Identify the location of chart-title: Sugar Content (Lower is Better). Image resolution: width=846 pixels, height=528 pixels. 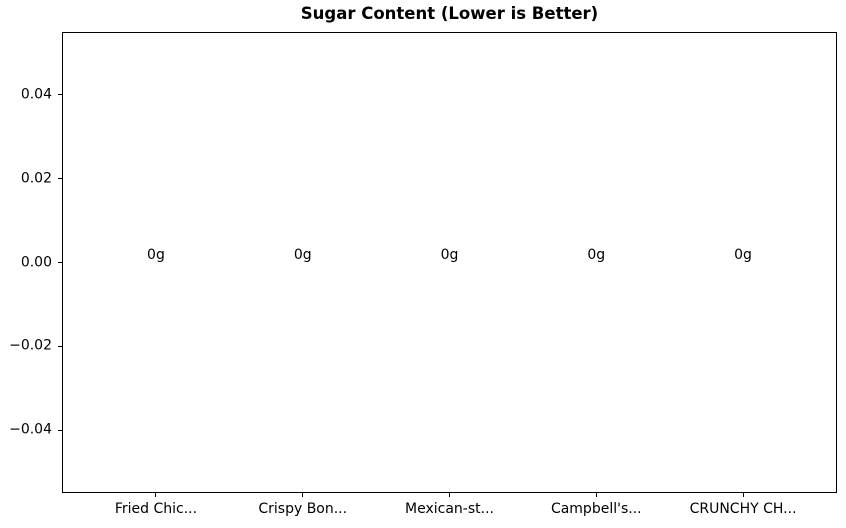
(449, 13).